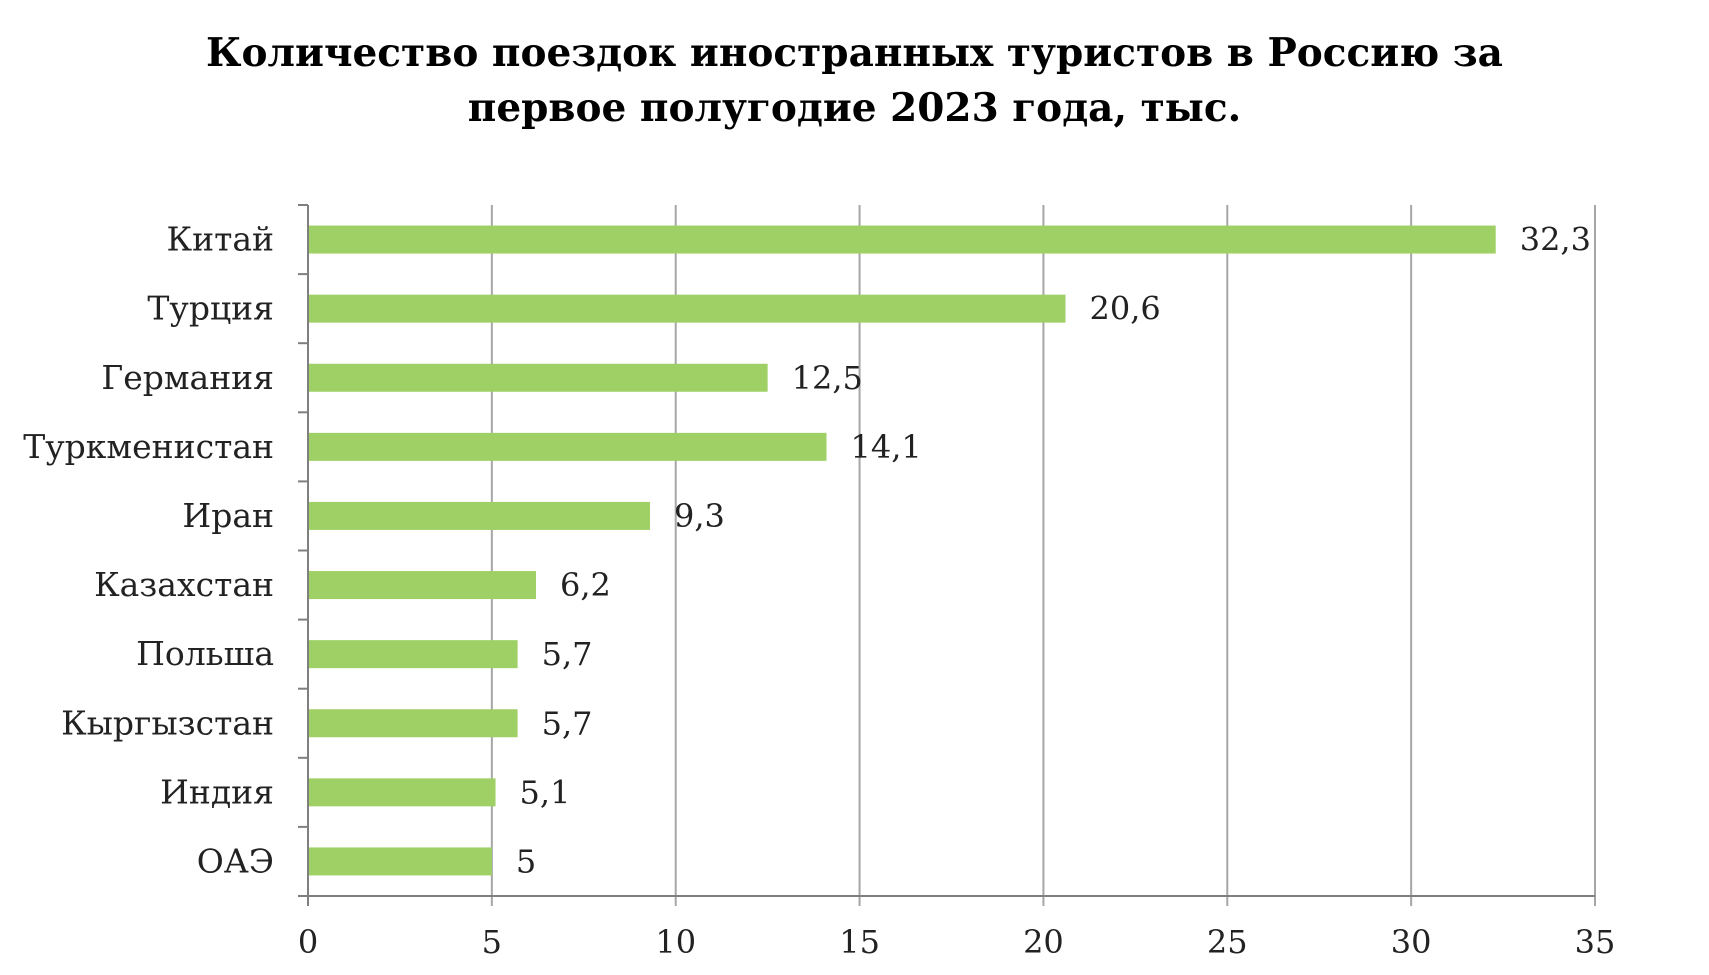  What do you see at coordinates (585, 585) in the screenshot?
I see `data-label: 6,2` at bounding box center [585, 585].